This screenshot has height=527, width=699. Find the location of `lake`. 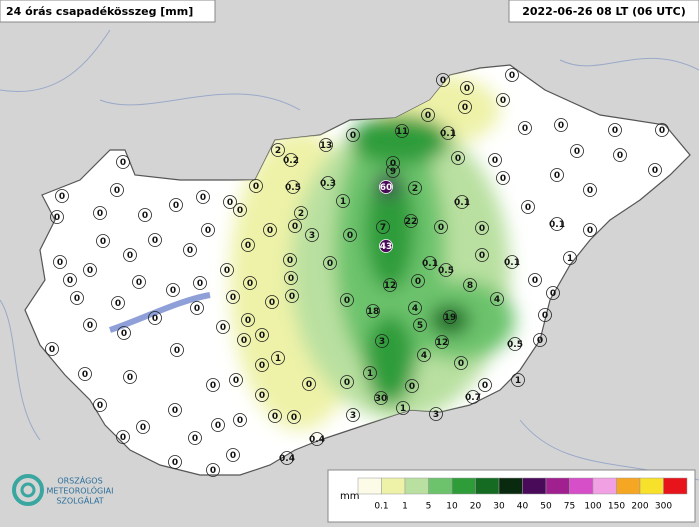

lake is located at coordinates (160, 312).